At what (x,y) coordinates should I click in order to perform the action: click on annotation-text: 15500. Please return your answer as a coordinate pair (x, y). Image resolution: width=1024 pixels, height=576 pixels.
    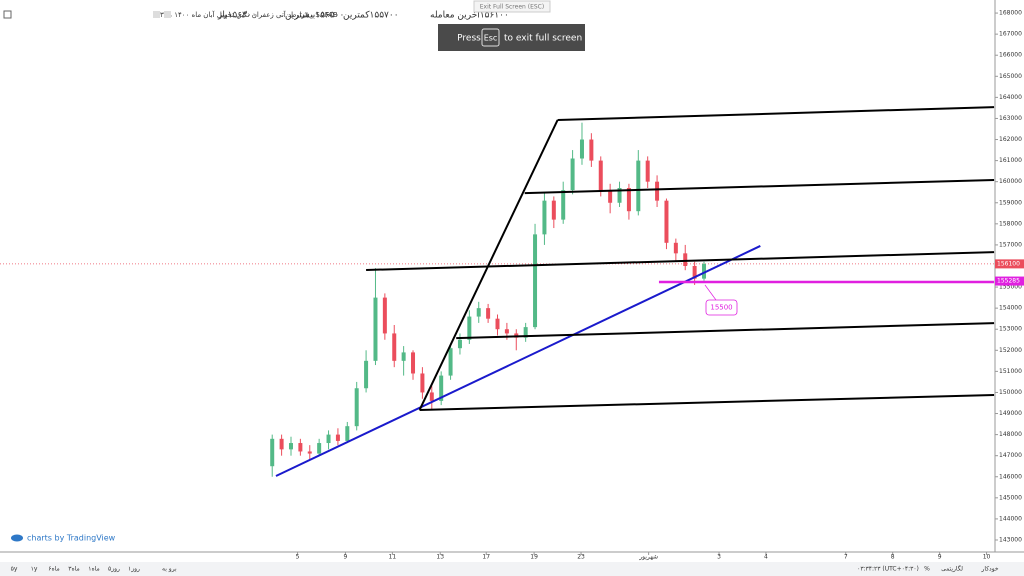
    Looking at the image, I should click on (721, 308).